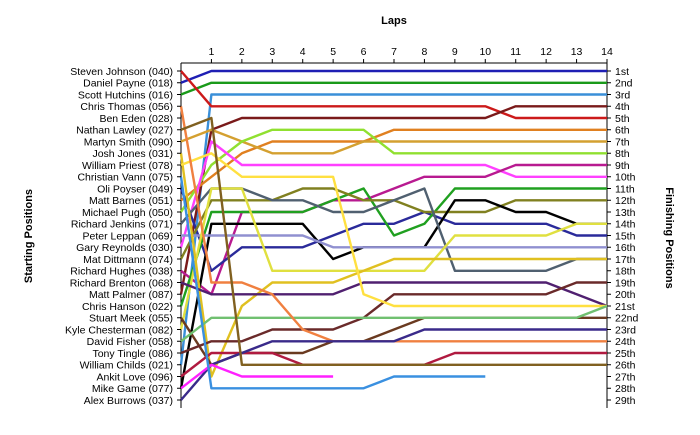 The image size is (700, 435). What do you see at coordinates (121, 283) in the screenshot?
I see `start-position-label: Richard Brenton (068)` at bounding box center [121, 283].